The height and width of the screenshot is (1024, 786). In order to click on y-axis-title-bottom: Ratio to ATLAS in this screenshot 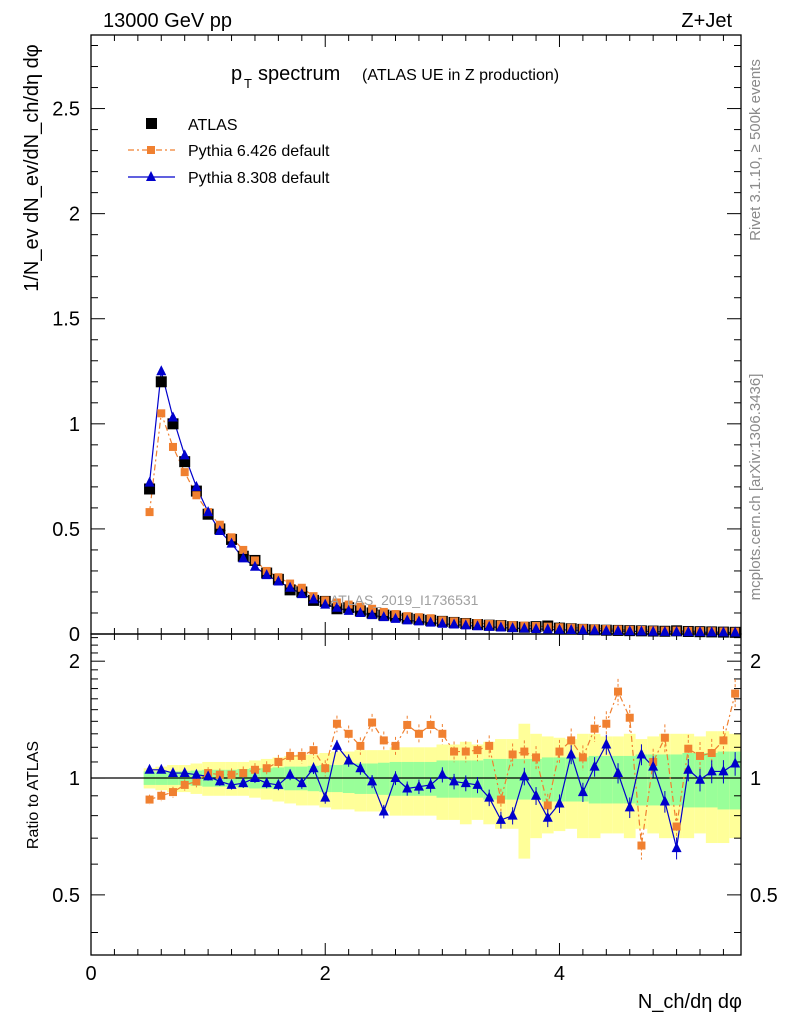, I will do `click(33, 795)`.